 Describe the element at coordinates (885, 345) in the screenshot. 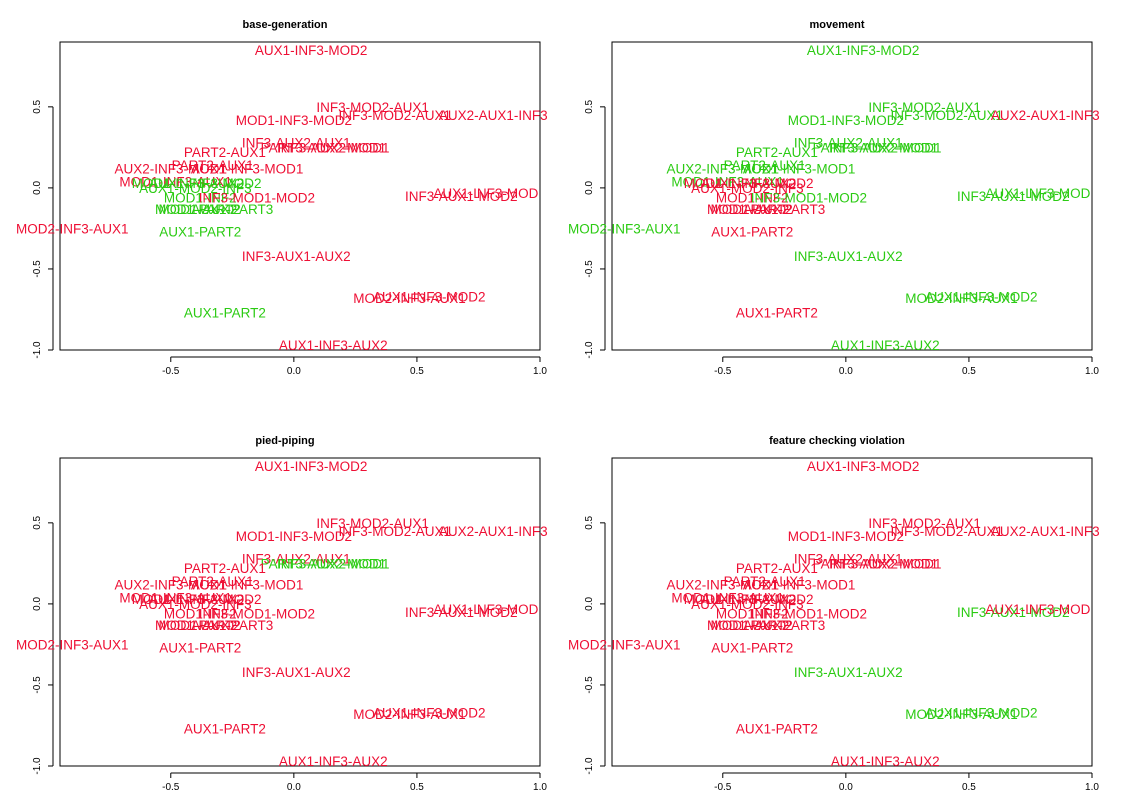

I see `point-label: AUX1-INF3-AUX2` at that location.